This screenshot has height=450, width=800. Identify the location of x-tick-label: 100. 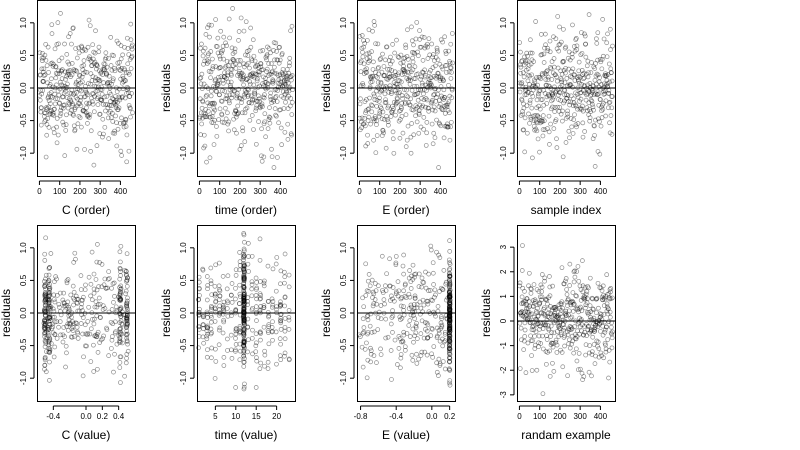
(60, 191).